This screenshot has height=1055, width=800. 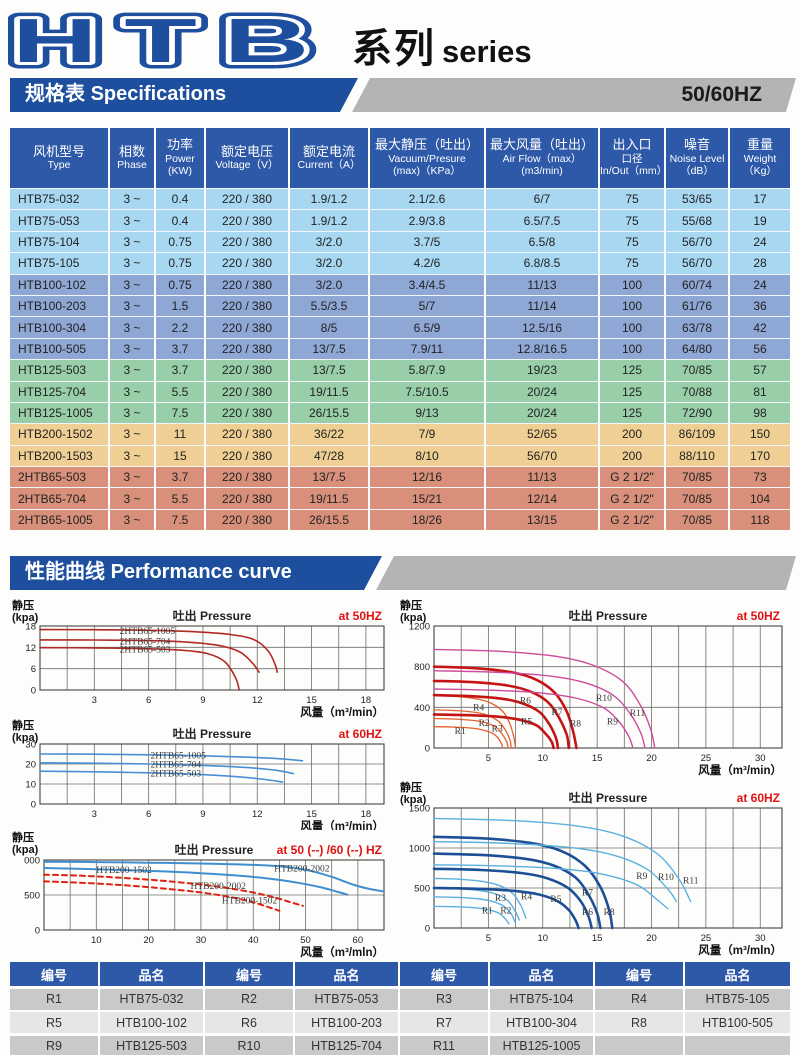 I want to click on series-title-zh: 系列, so click(x=394, y=49).